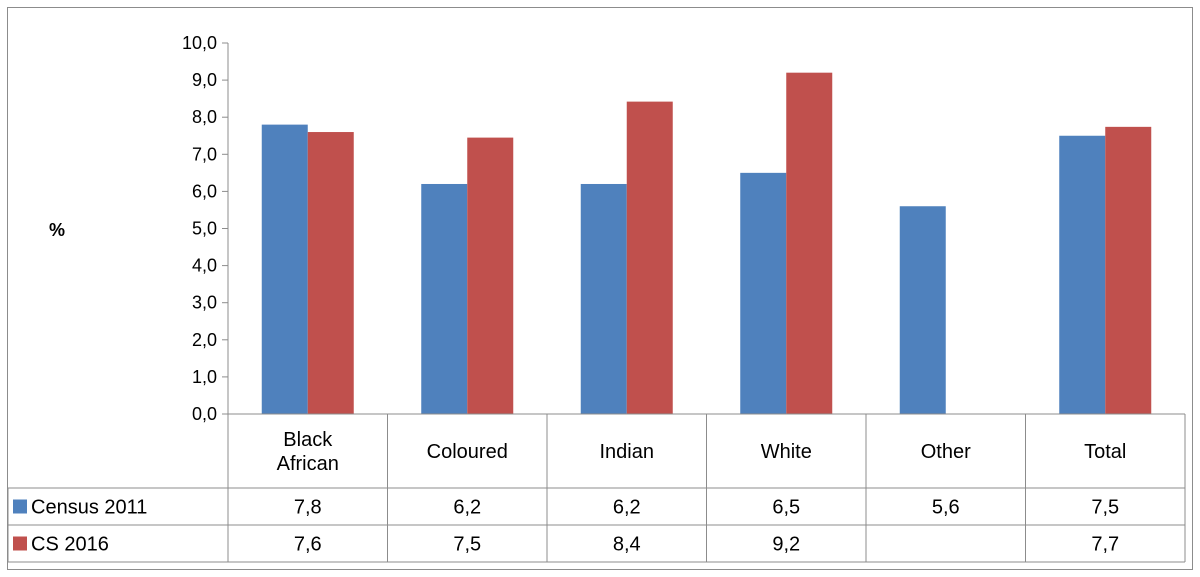 Image resolution: width=1200 pixels, height=577 pixels. I want to click on y-tick-label: 5,0, so click(204, 229).